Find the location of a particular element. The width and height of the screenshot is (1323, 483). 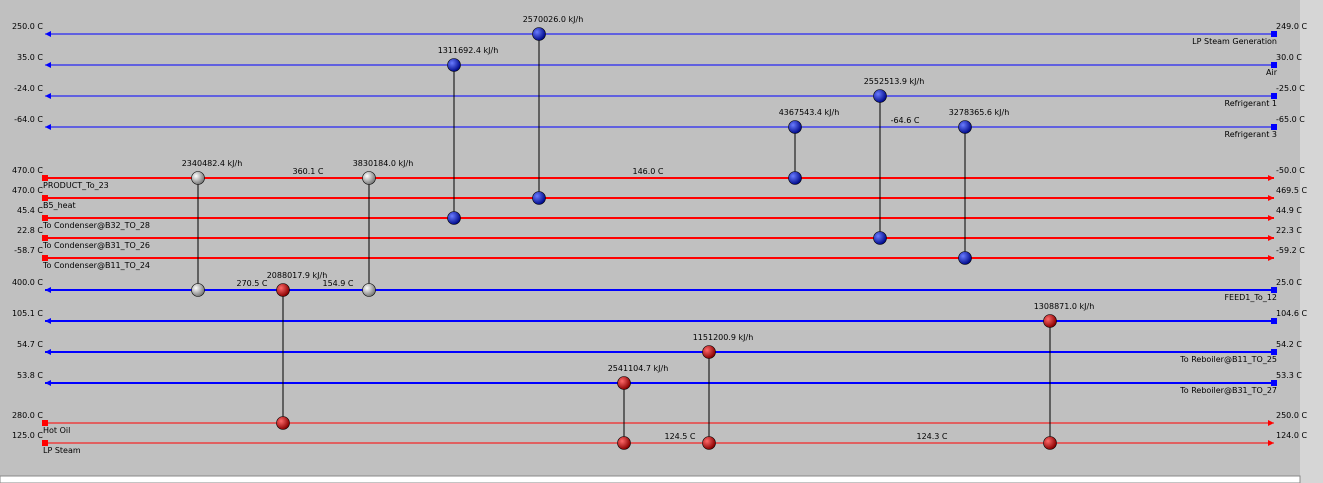

stream-name: PRODUCT_To_23 is located at coordinates (76, 185).